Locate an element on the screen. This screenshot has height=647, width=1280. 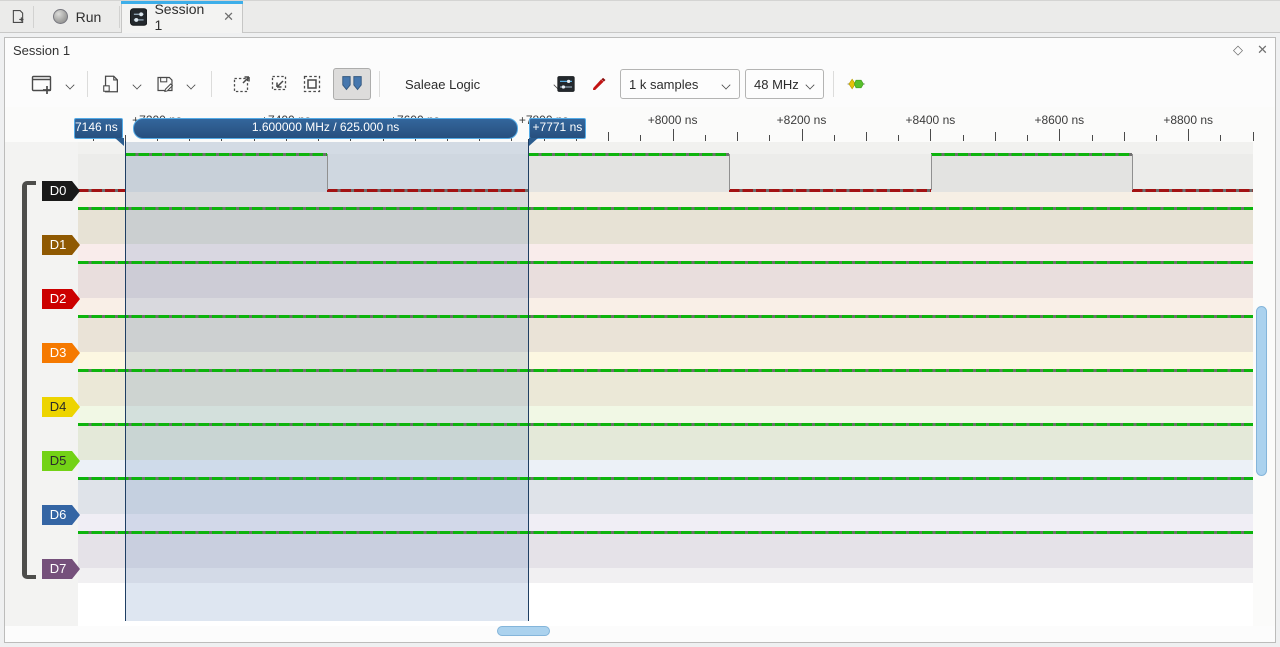
probe-icon is located at coordinates (599, 83).